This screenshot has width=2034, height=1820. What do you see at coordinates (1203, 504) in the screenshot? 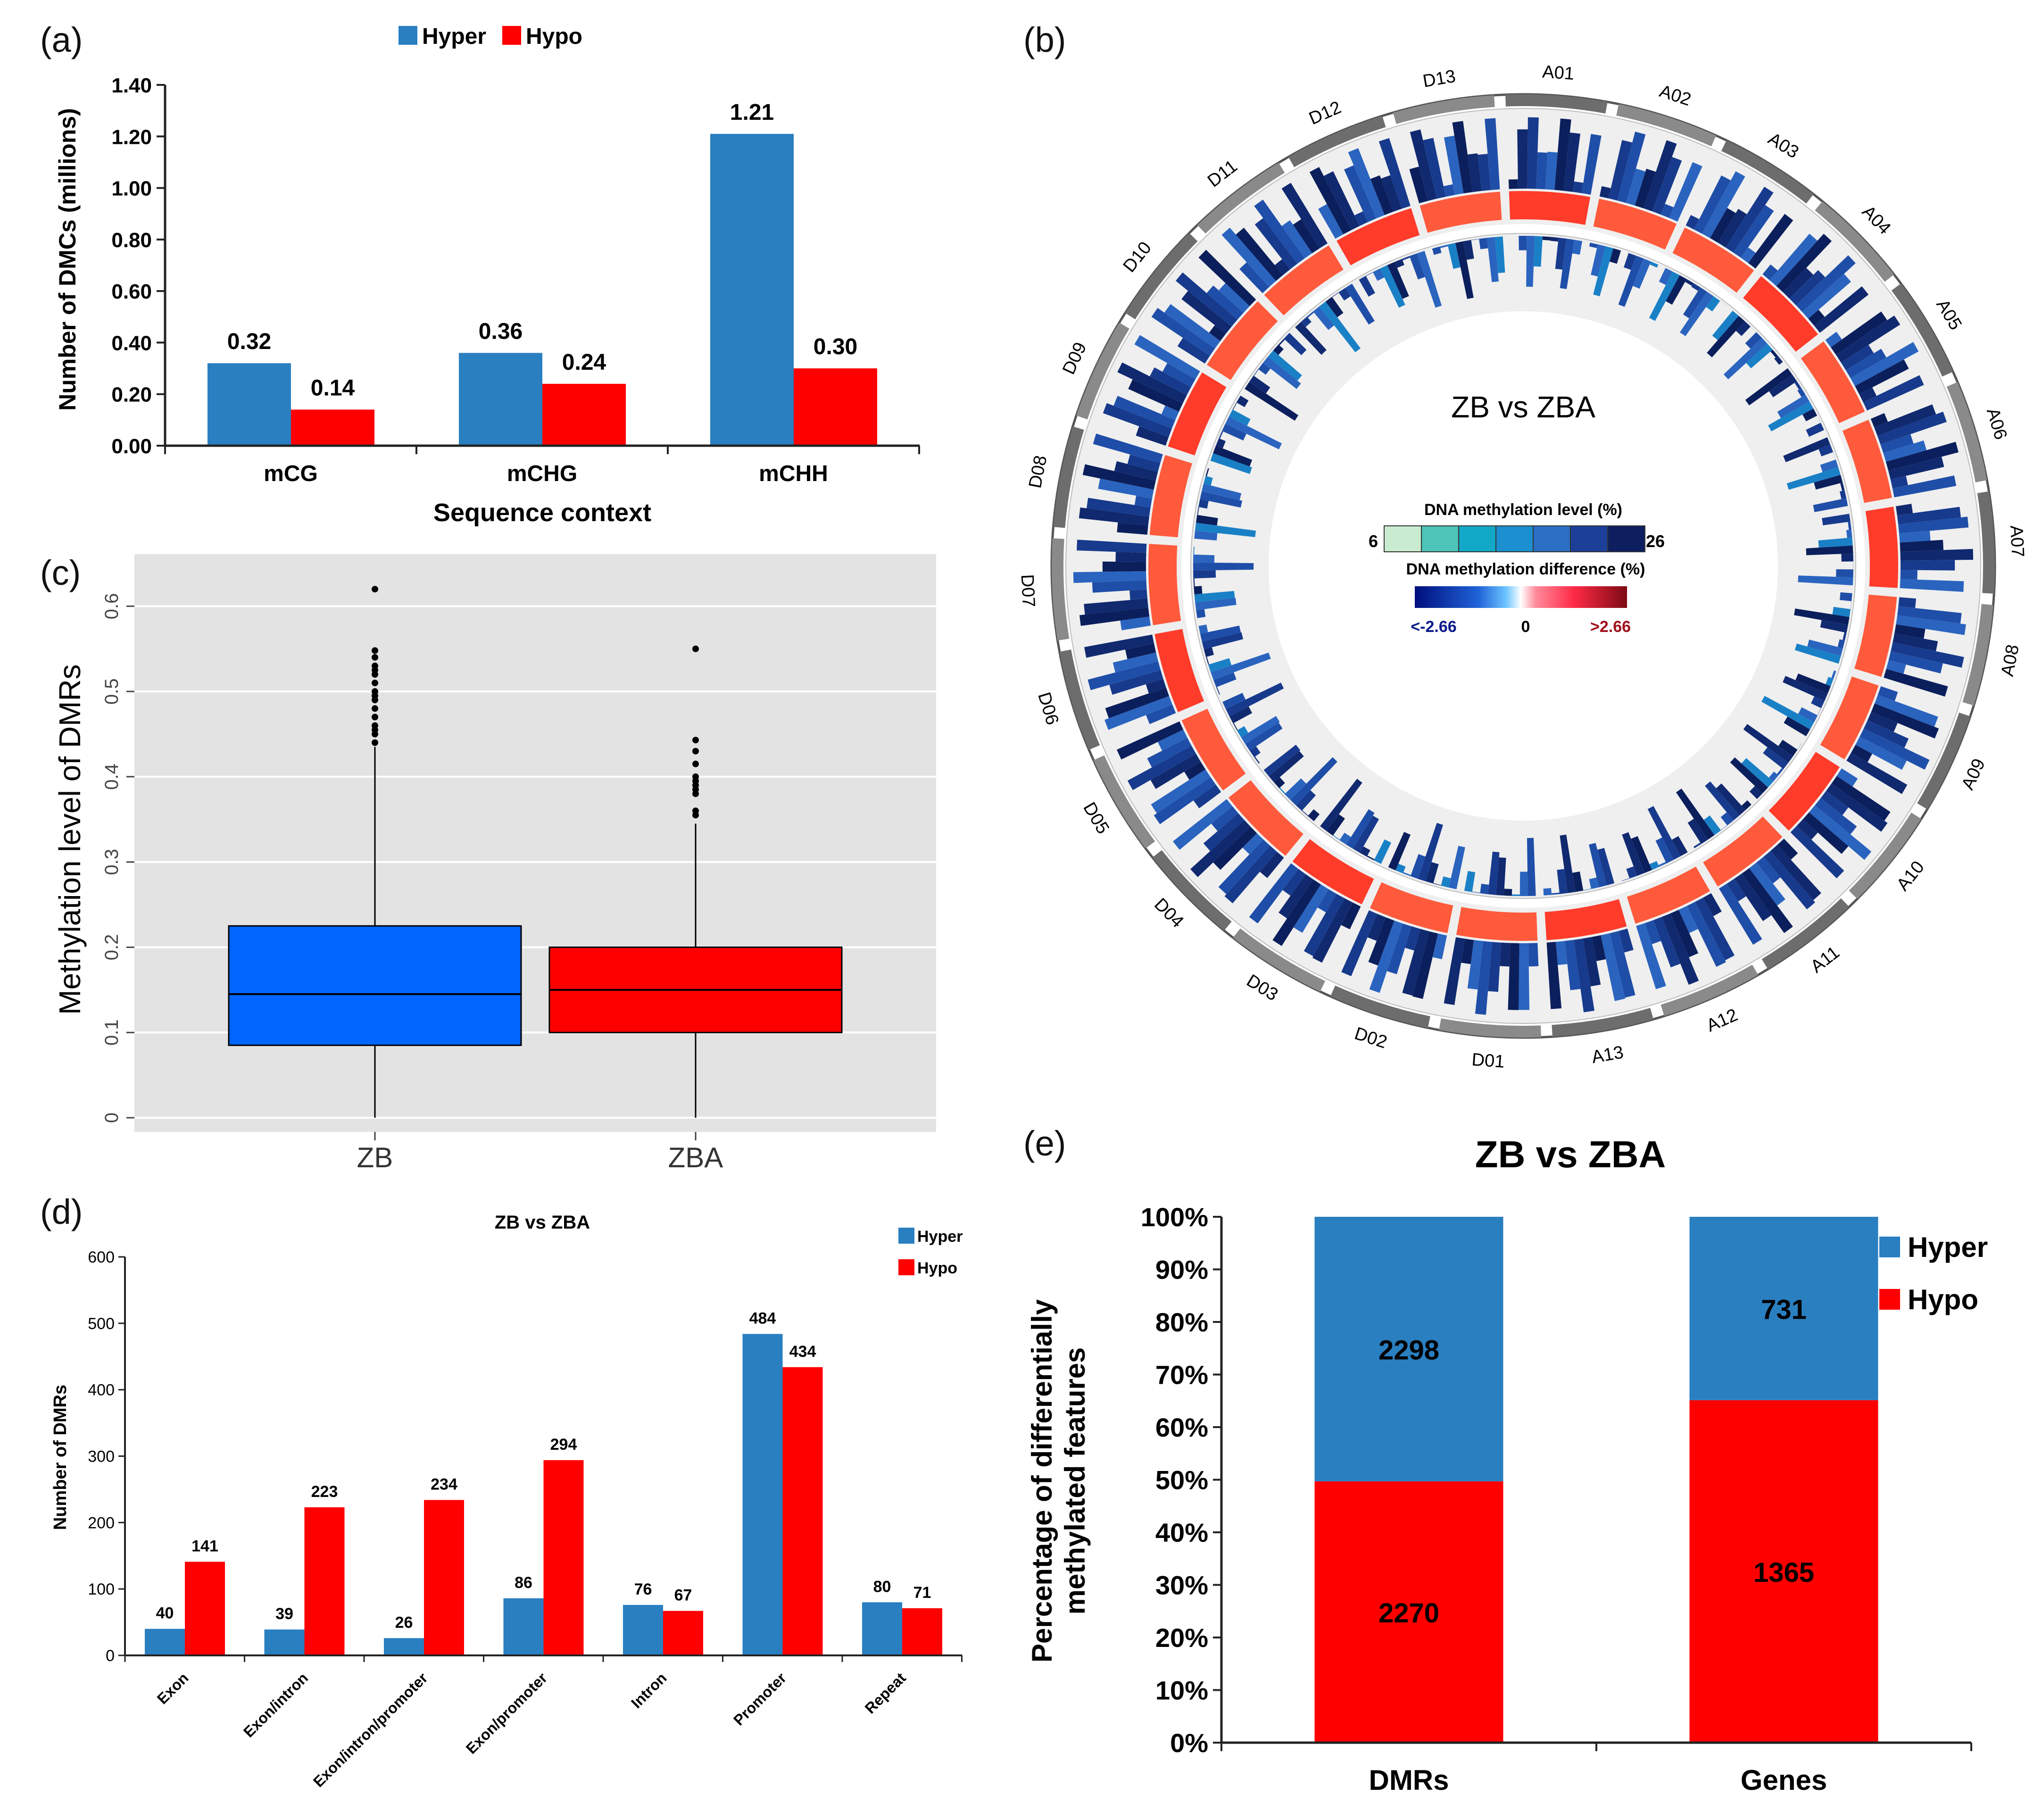
I see `inner-bar-D08` at bounding box center [1203, 504].